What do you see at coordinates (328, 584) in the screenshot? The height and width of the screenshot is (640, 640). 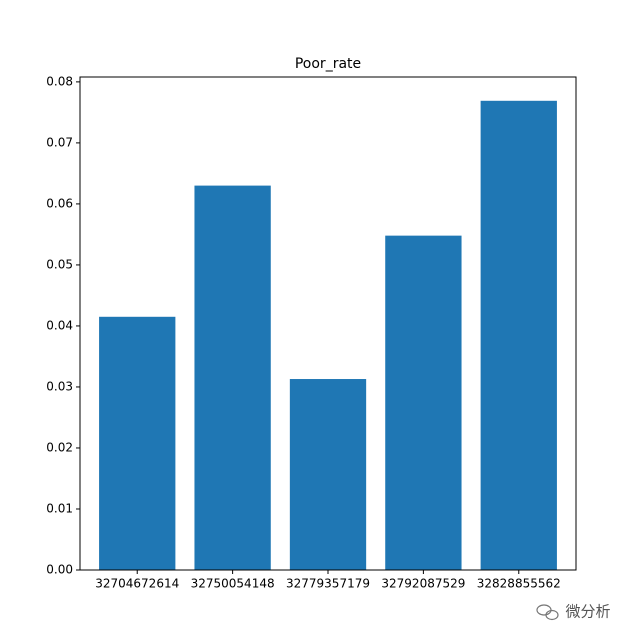 I see `x-tick-label: 32779357179` at bounding box center [328, 584].